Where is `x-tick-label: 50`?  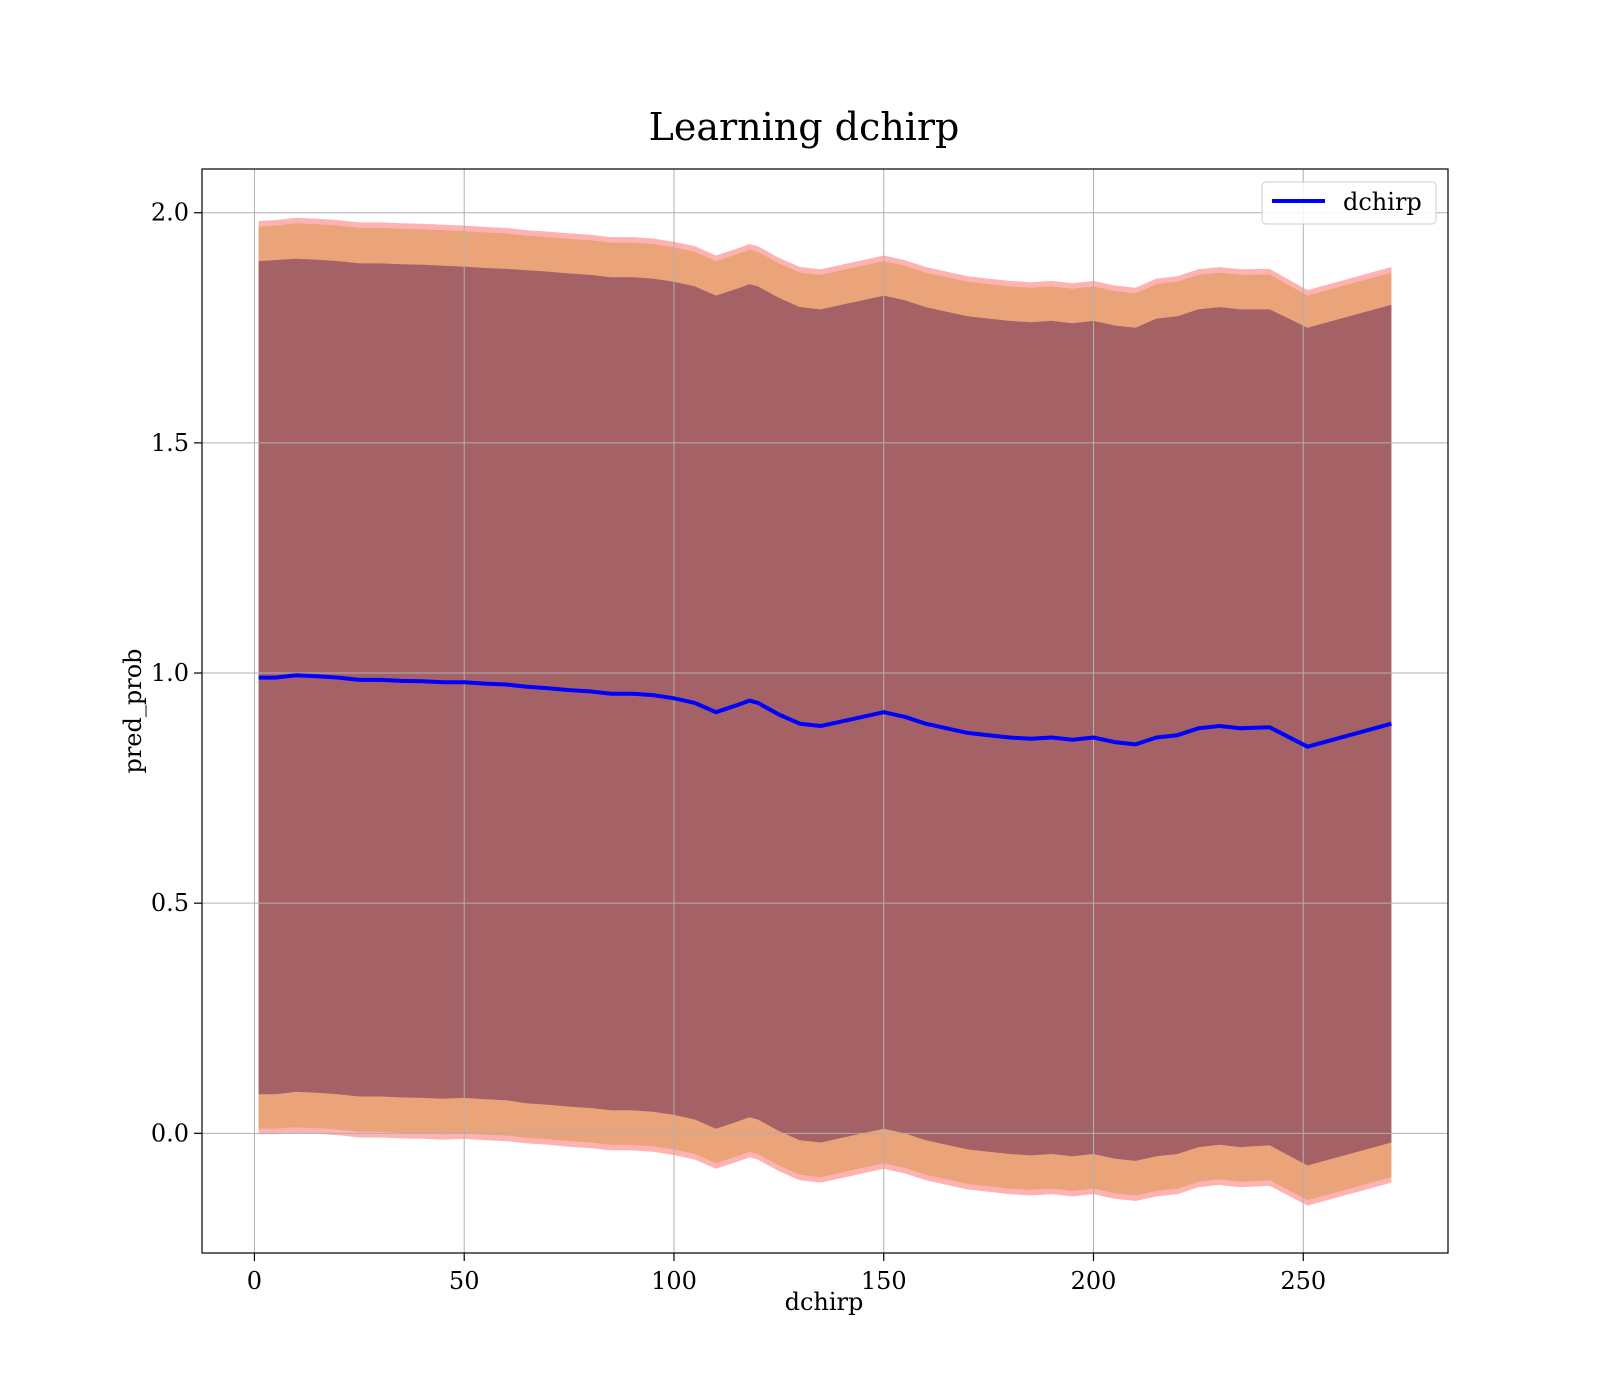 x-tick-label: 50 is located at coordinates (464, 1281).